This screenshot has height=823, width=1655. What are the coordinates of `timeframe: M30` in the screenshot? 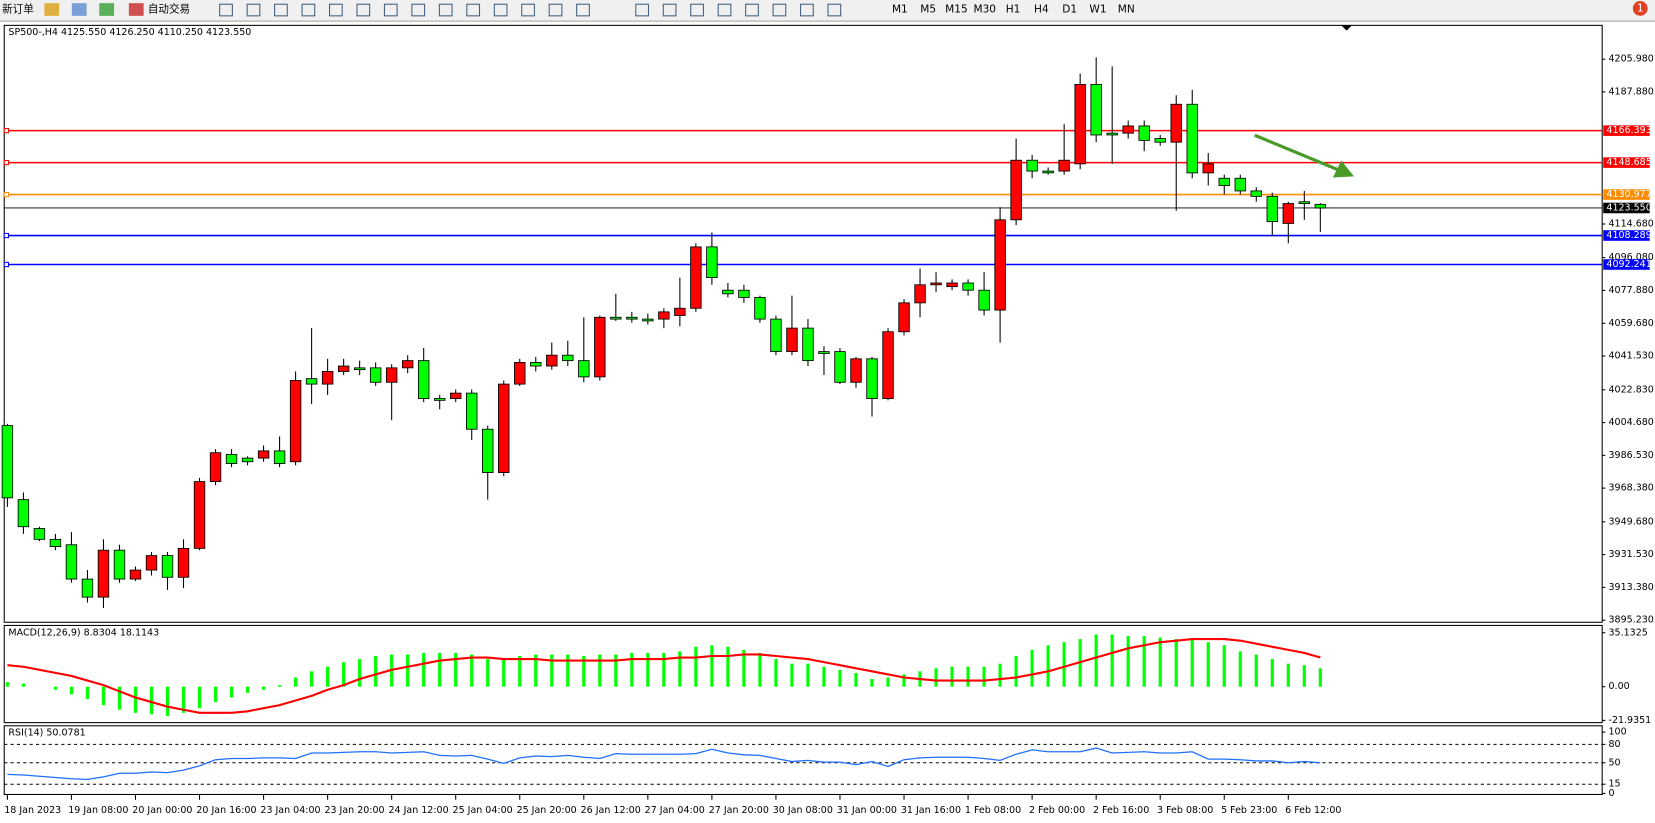 It's located at (984, 10).